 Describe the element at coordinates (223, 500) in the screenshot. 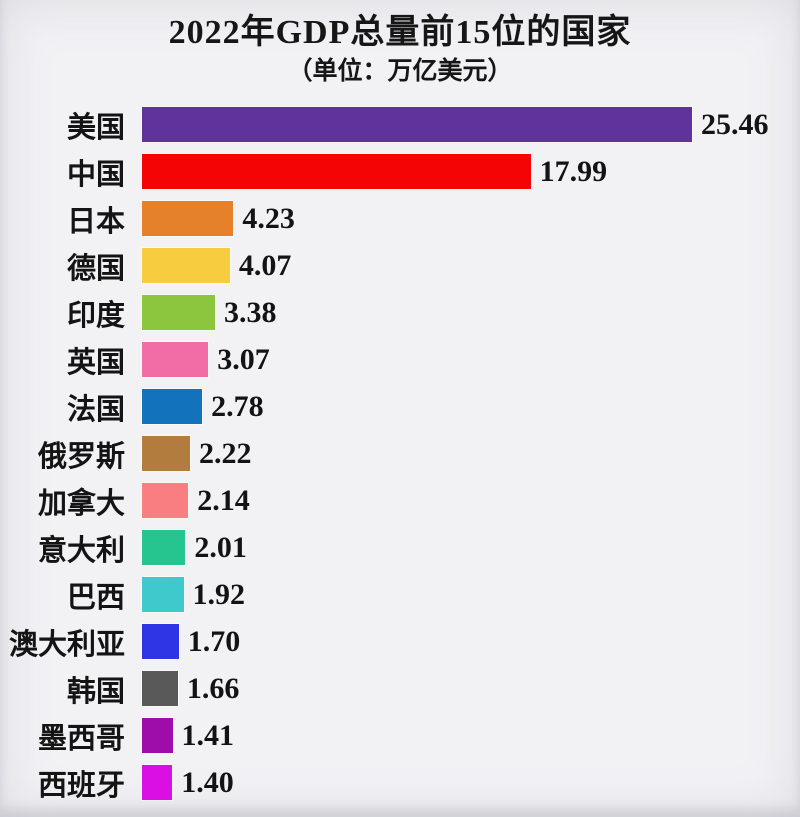

I see `value-label: 2.14` at that location.